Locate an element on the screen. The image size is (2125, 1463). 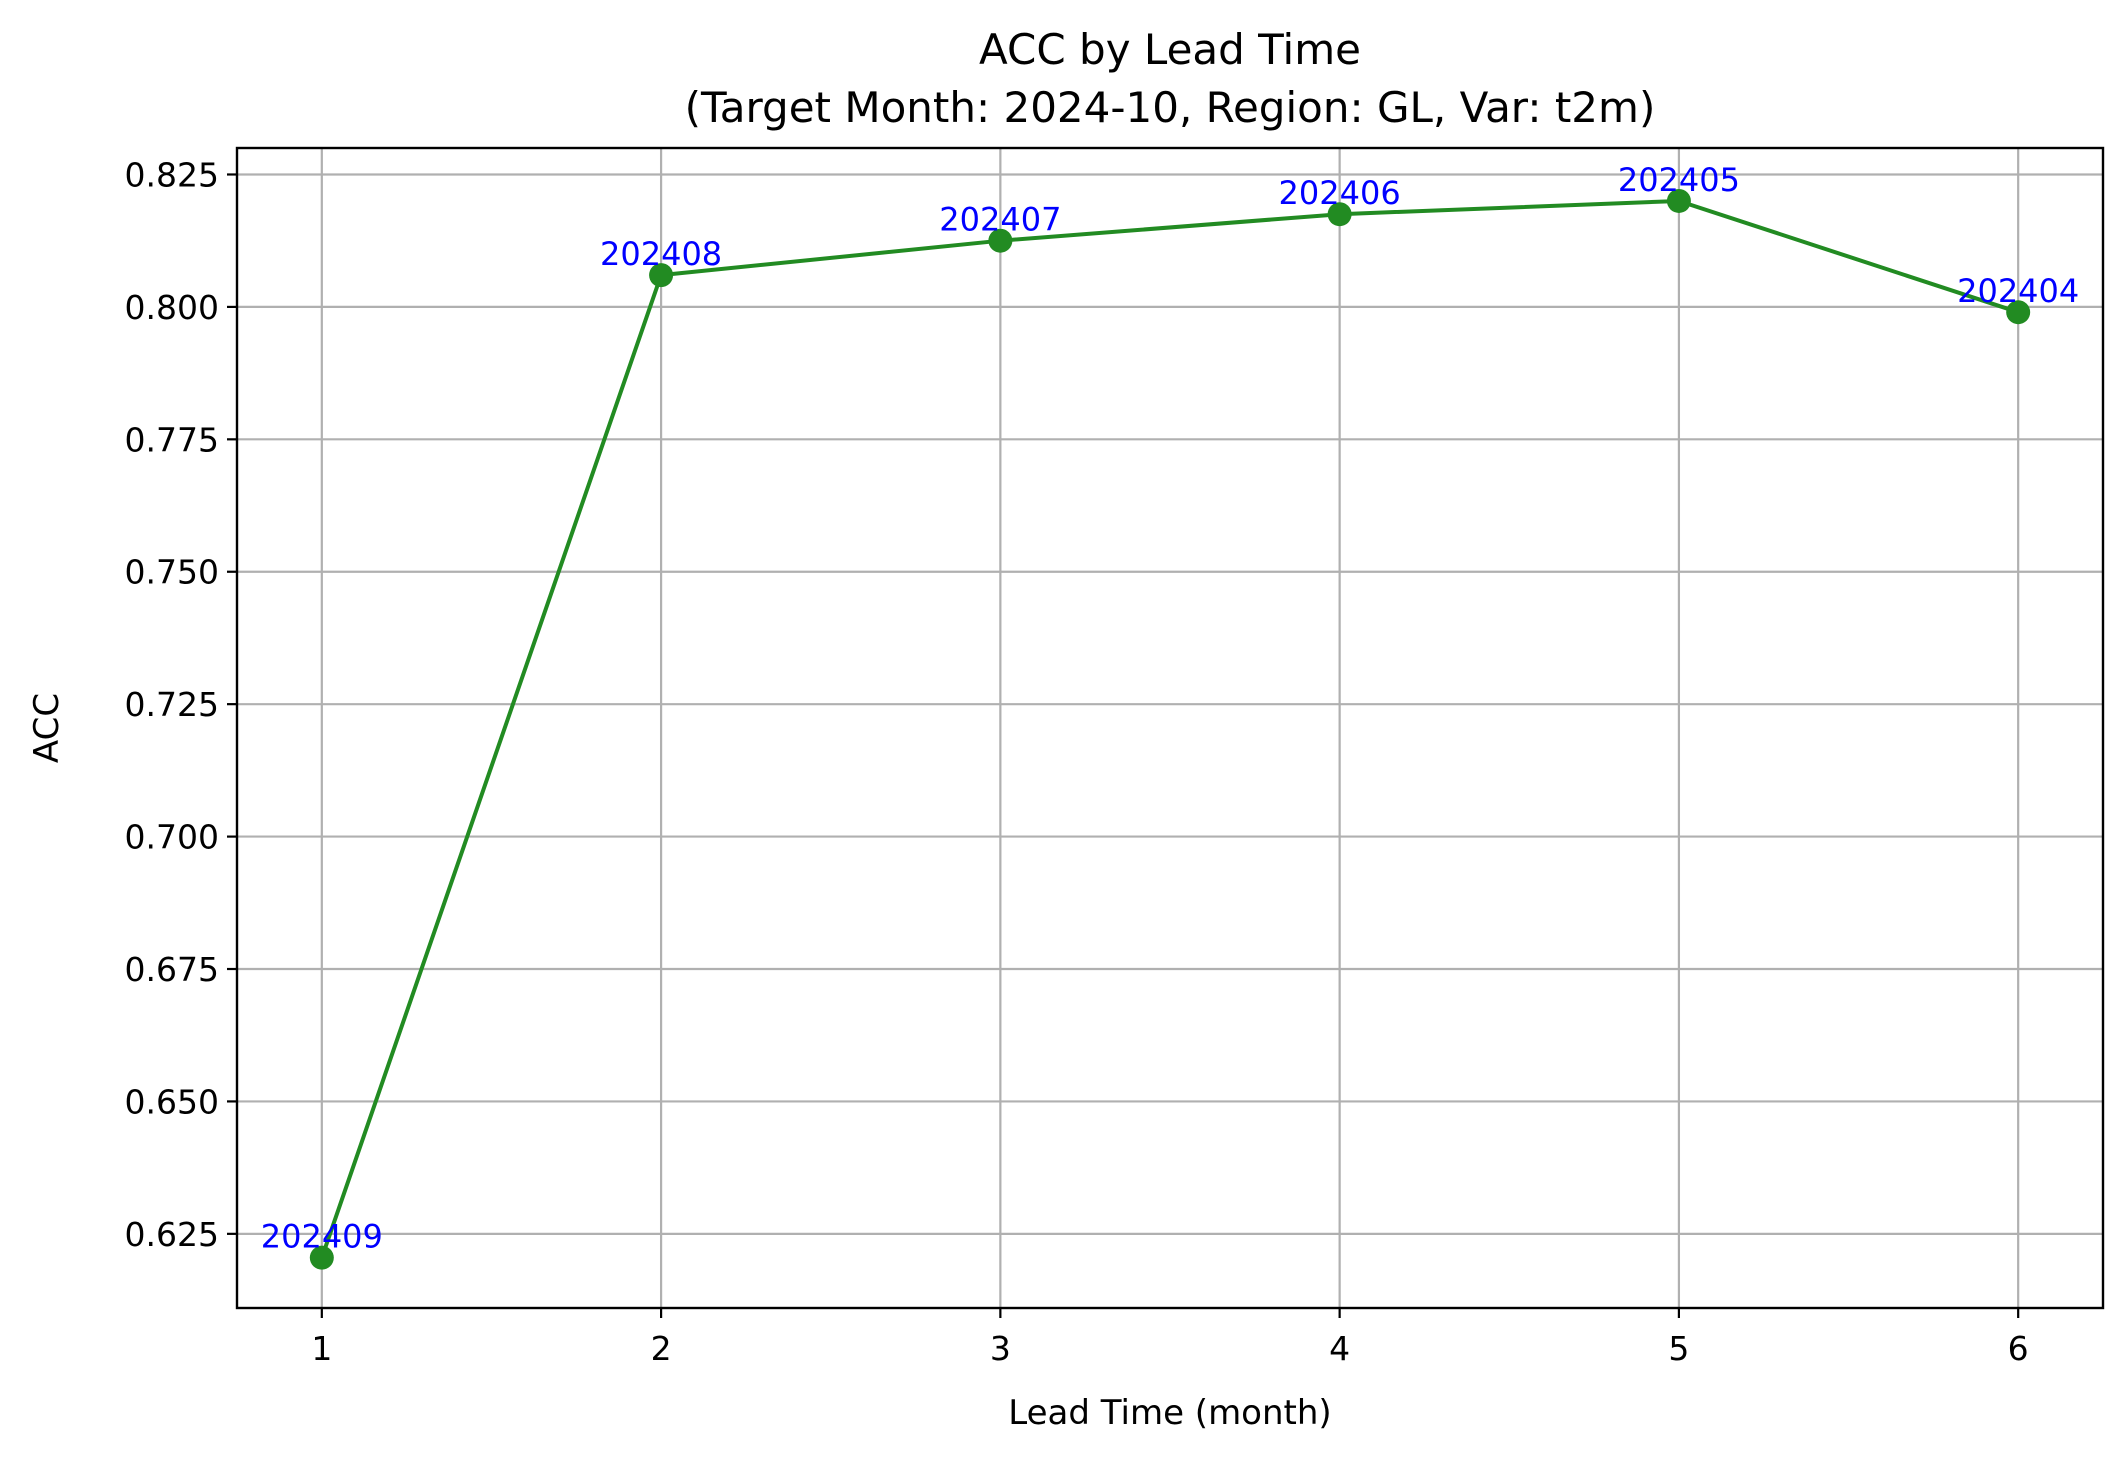
point-label: 202405 is located at coordinates (1679, 180).